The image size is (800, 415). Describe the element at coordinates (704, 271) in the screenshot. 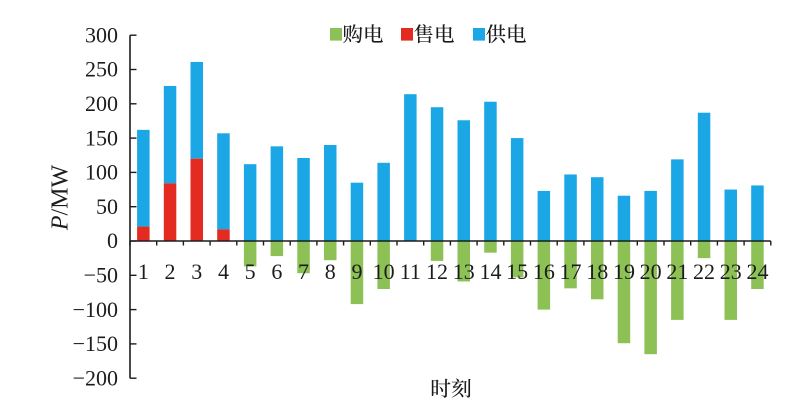

I see `svg-text: 22` at that location.